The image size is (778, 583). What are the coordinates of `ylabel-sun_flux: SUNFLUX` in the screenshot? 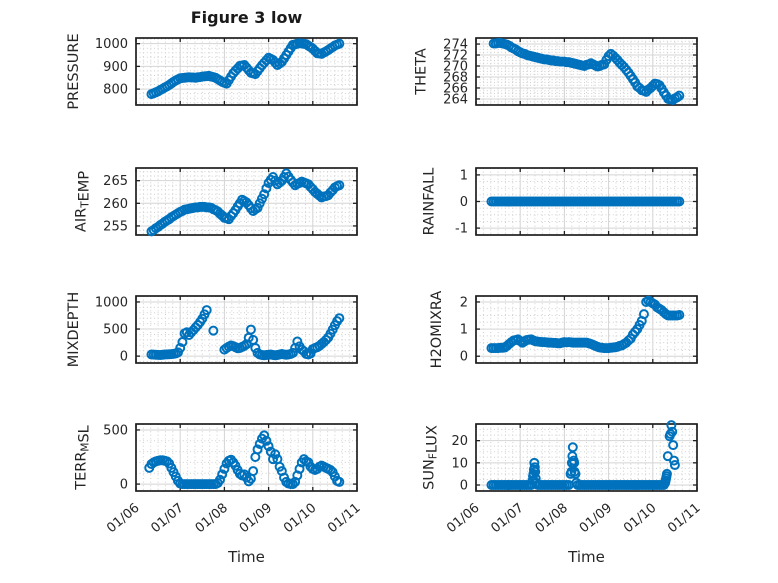 It's located at (430, 457).